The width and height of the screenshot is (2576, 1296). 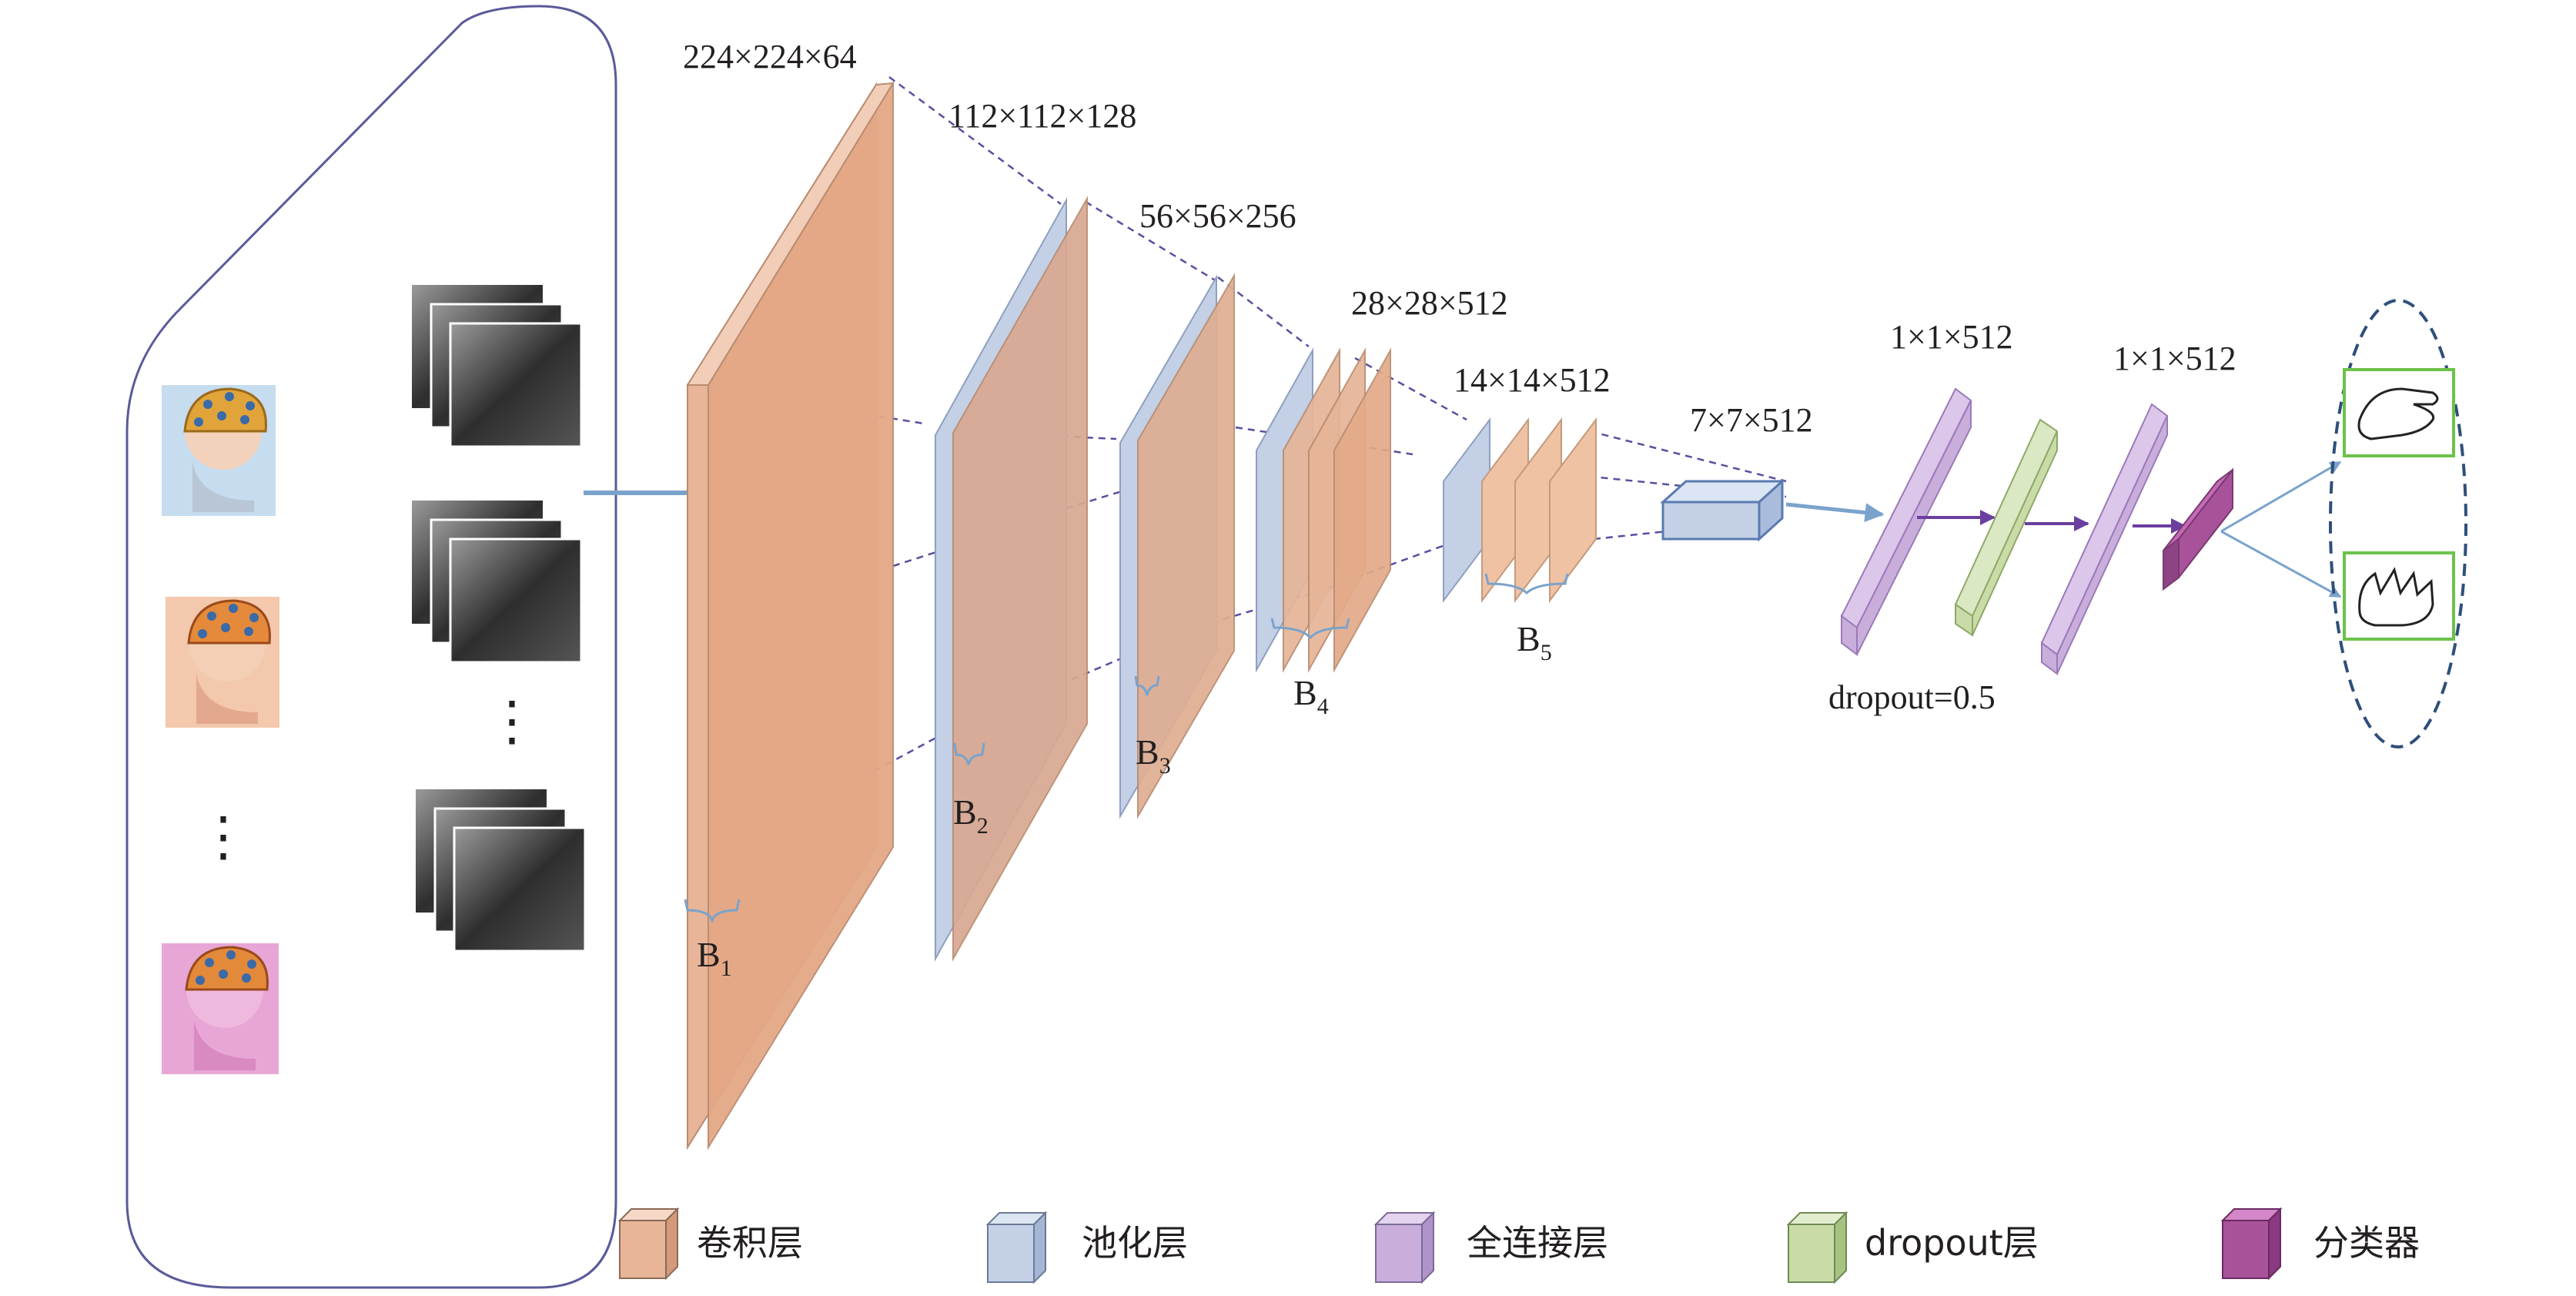 What do you see at coordinates (1533, 380) in the screenshot?
I see `dim-label-b5: 14×14×512` at bounding box center [1533, 380].